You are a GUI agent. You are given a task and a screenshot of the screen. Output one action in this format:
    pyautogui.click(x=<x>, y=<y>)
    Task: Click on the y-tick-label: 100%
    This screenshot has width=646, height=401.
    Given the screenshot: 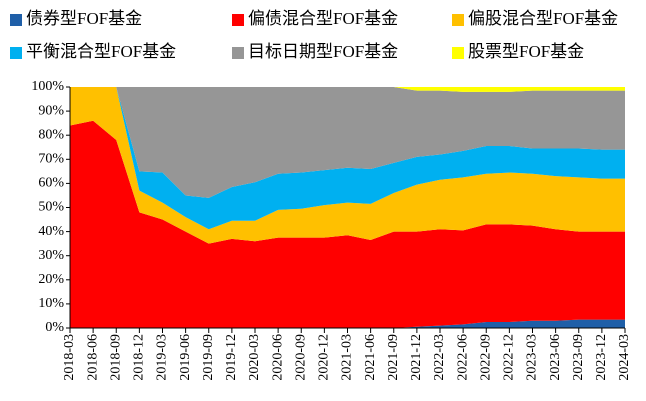 What is the action you would take?
    pyautogui.click(x=47, y=86)
    